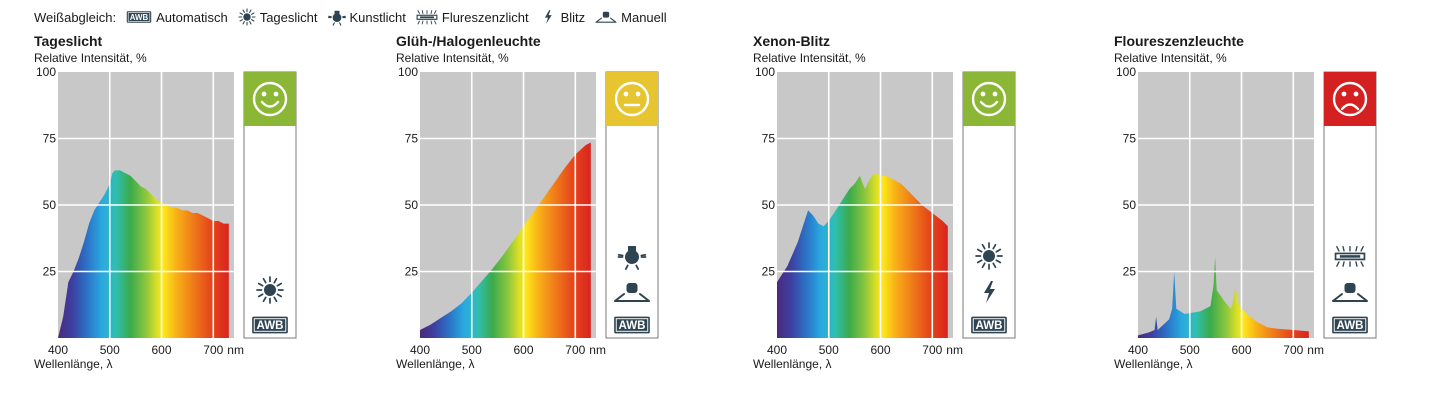 The width and height of the screenshot is (1440, 401). Describe the element at coordinates (644, 17) in the screenshot. I see `legend-item-label: Manuell` at that location.